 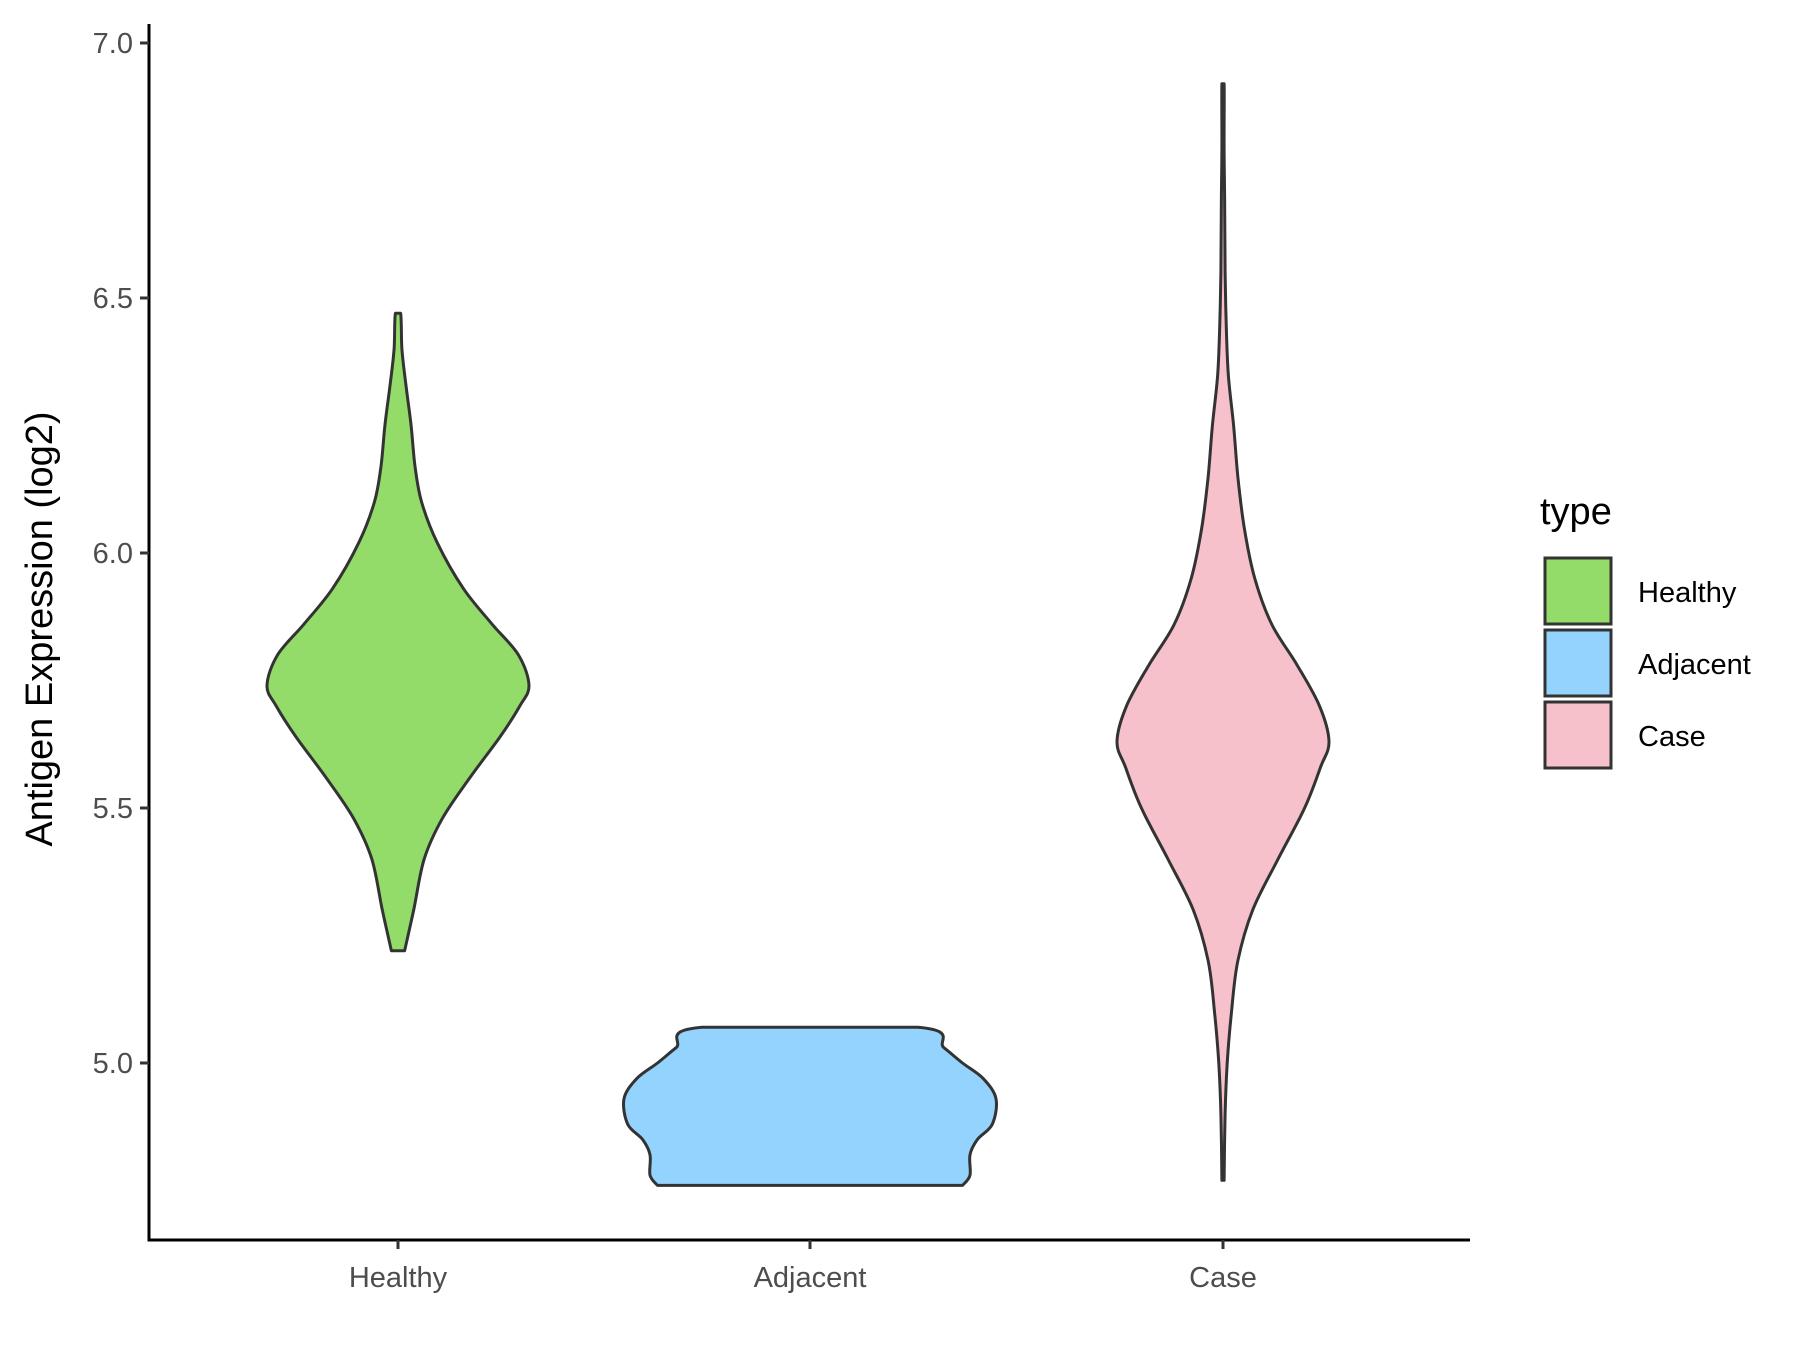 What do you see at coordinates (1645, 630) in the screenshot?
I see `legend: type Healthy Adjacent Case` at bounding box center [1645, 630].